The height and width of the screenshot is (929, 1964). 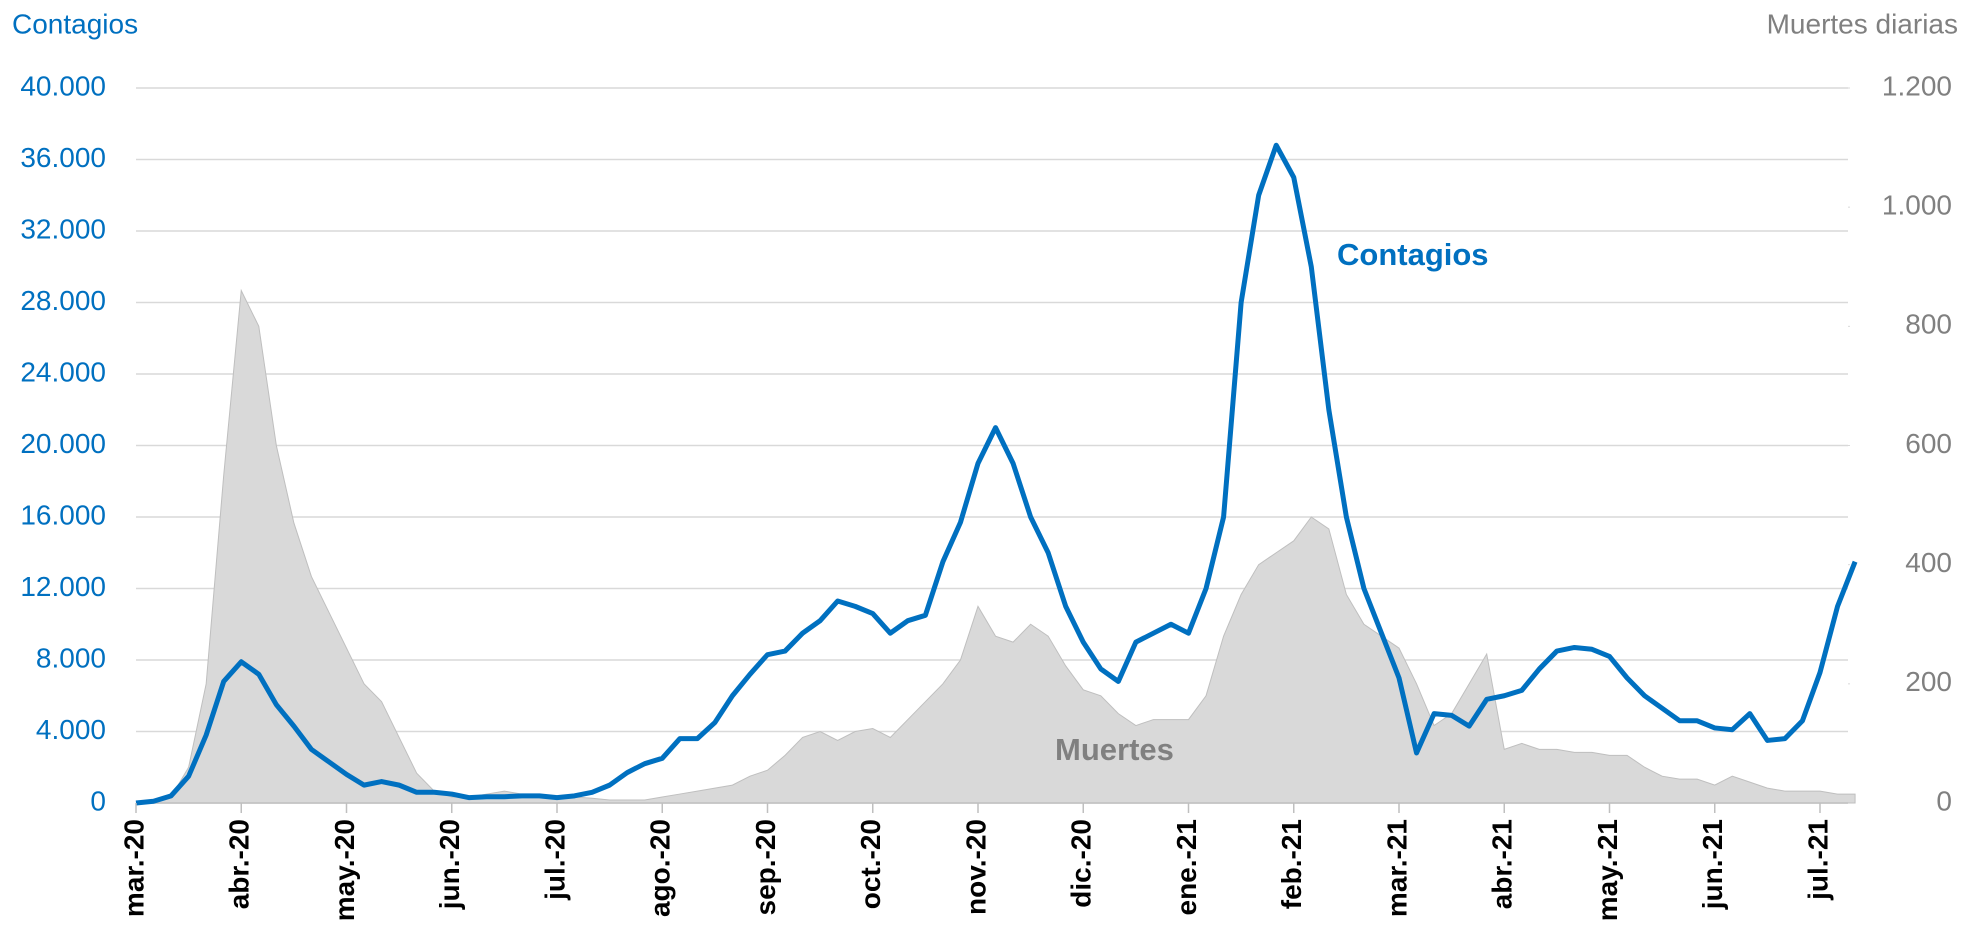 What do you see at coordinates (1928, 443) in the screenshot?
I see `y2-tick-label: 600` at bounding box center [1928, 443].